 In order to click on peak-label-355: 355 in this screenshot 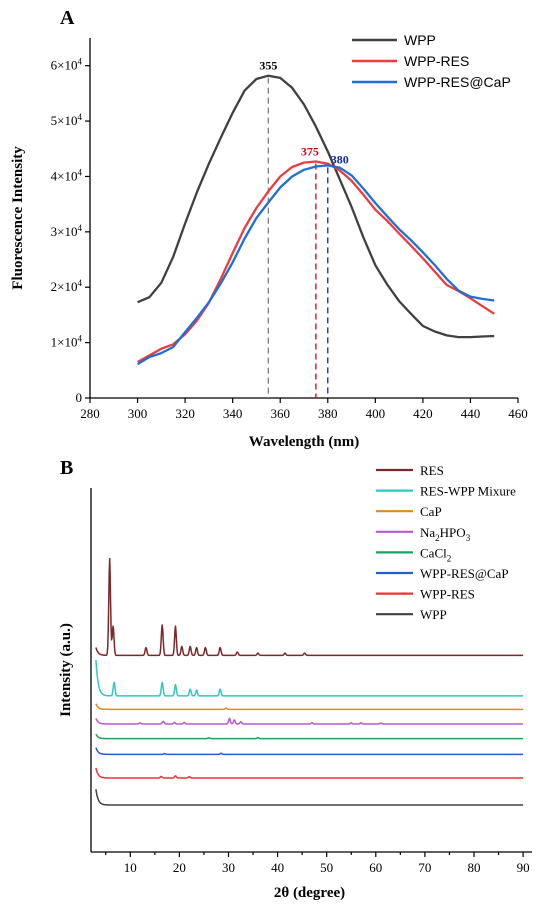, I will do `click(268, 66)`.